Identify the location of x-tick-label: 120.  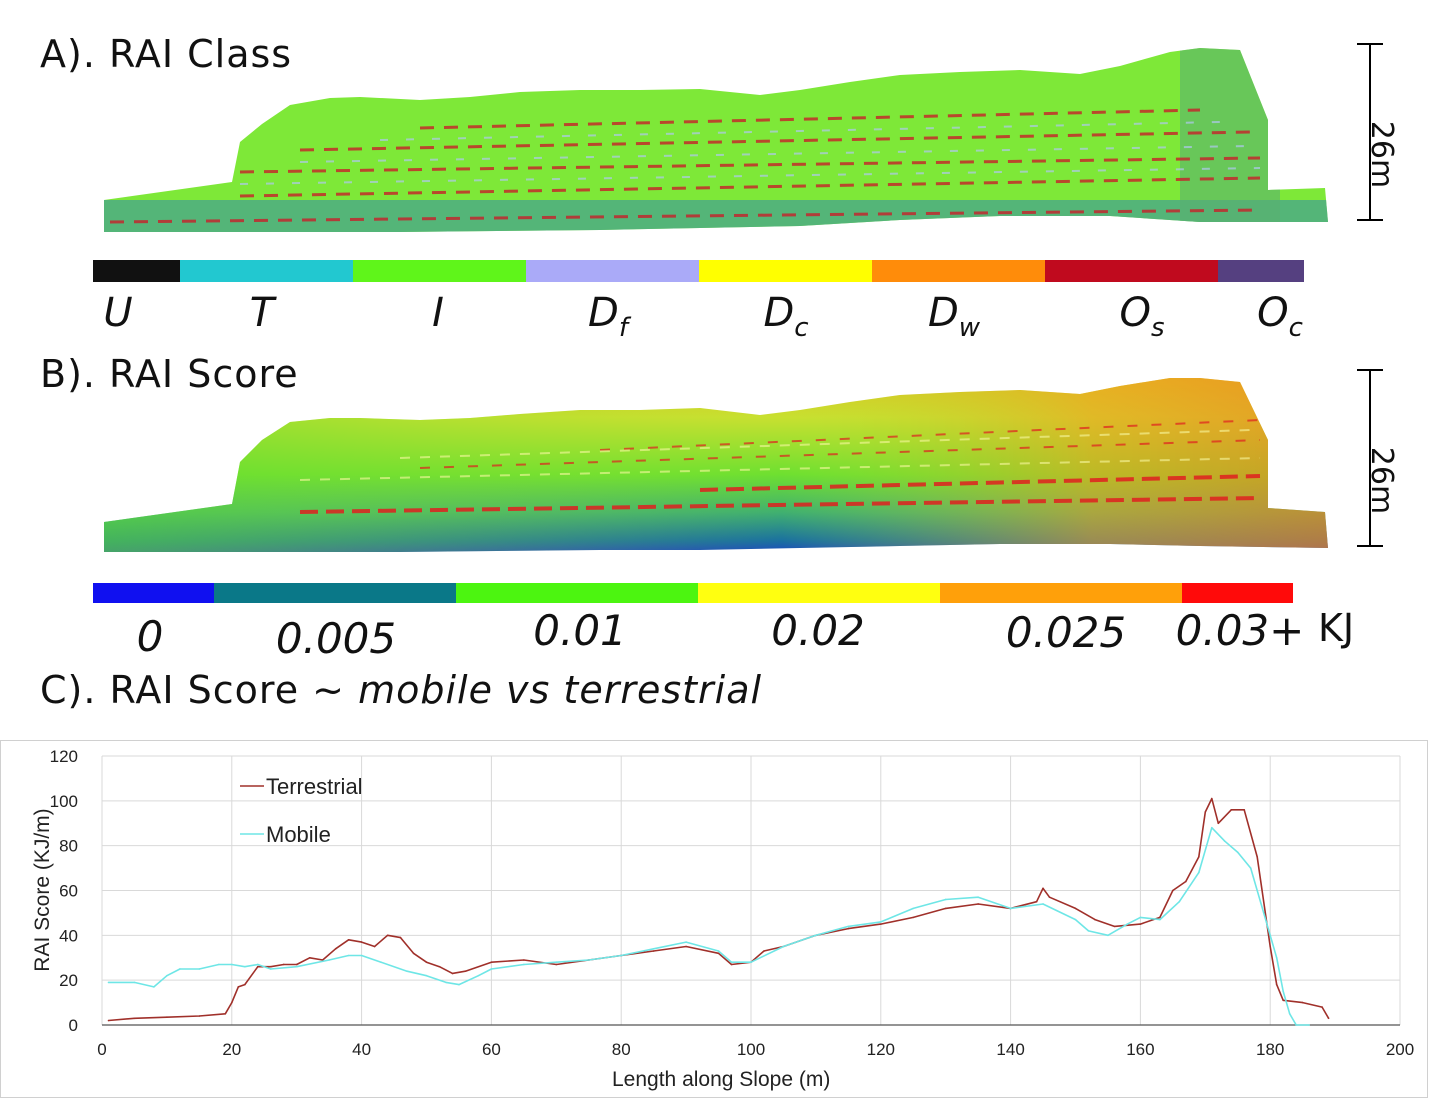
(881, 1049).